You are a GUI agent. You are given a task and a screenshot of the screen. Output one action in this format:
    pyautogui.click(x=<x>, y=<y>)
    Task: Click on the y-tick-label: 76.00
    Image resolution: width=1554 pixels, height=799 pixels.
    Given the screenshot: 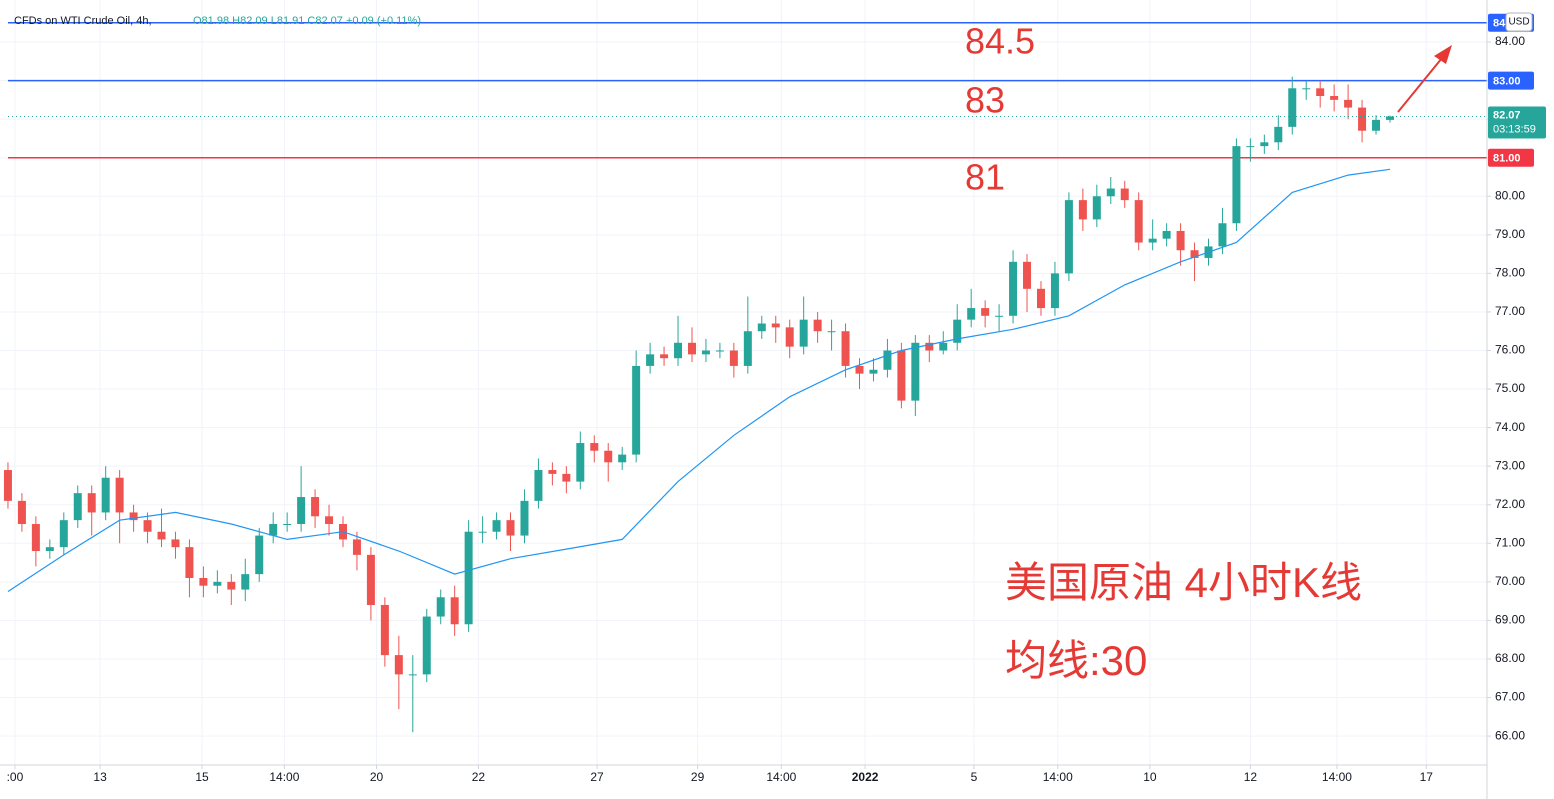 What is the action you would take?
    pyautogui.click(x=1510, y=350)
    